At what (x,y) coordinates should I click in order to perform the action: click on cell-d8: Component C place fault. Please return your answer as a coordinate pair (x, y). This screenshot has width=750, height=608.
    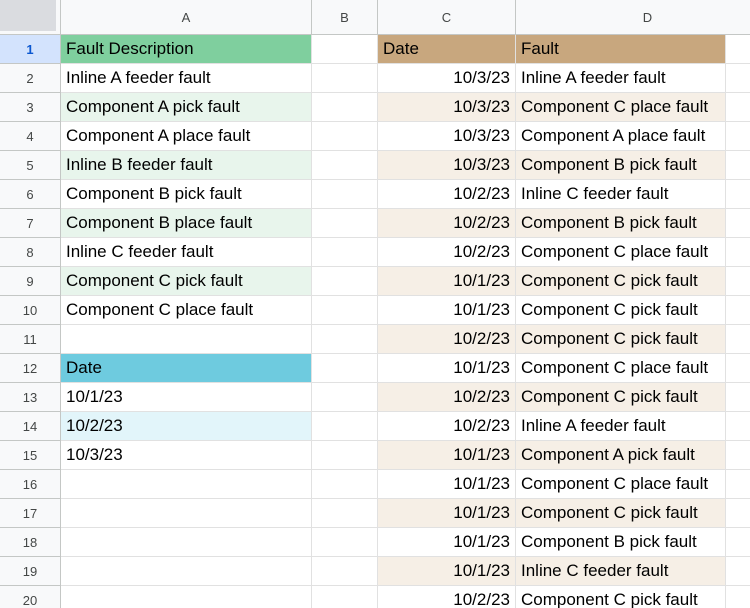
    Looking at the image, I should click on (621, 252).